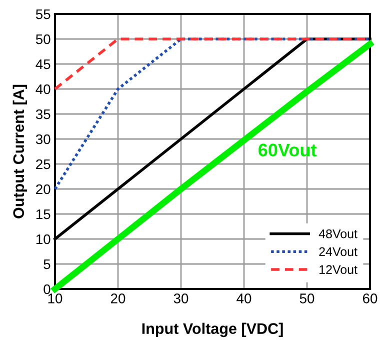 This screenshot has width=389, height=343. I want to click on y-tick-label: 50, so click(43, 39).